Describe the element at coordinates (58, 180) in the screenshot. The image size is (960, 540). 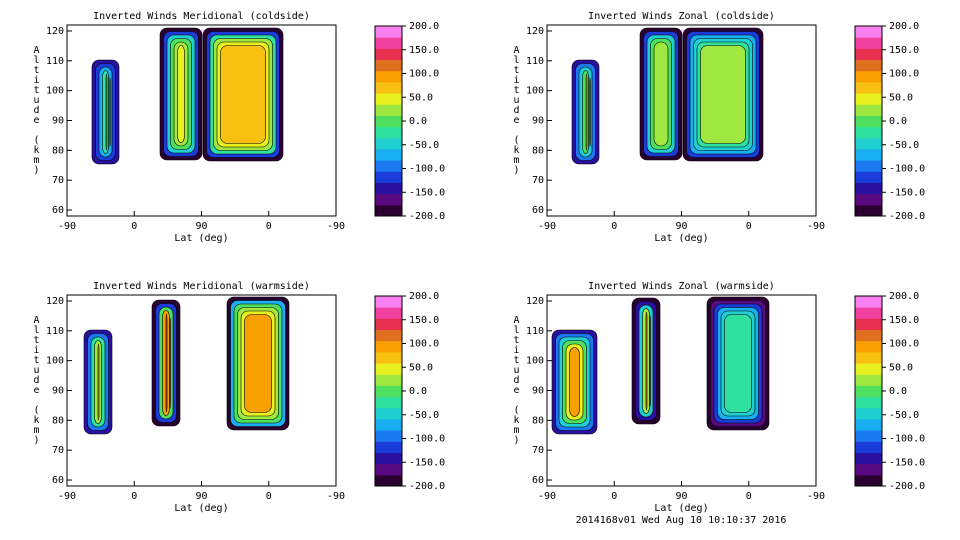
I see `y-tick-label: 70` at that location.